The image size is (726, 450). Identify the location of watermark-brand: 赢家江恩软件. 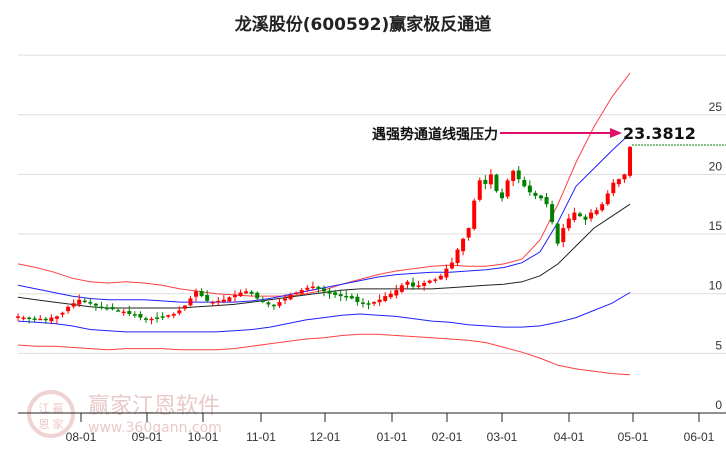
(154, 406).